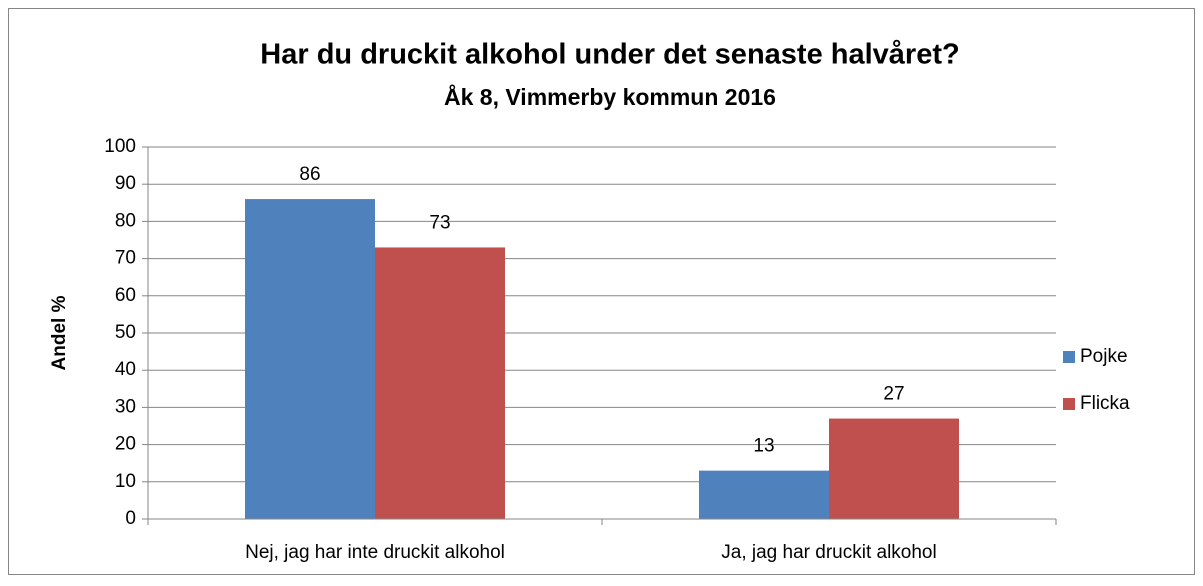  What do you see at coordinates (375, 552) in the screenshot?
I see `x-tick-label: Nej, jag har inte druckit alkohol` at bounding box center [375, 552].